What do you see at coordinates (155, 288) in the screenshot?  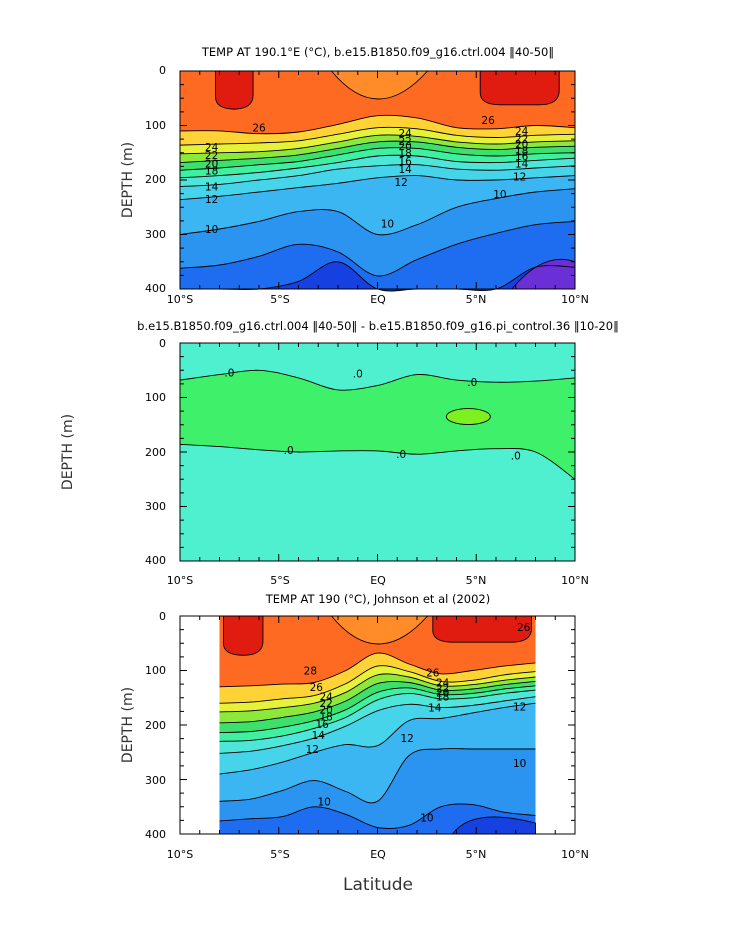 I see `panel-1-y-tick-400: 400` at bounding box center [155, 288].